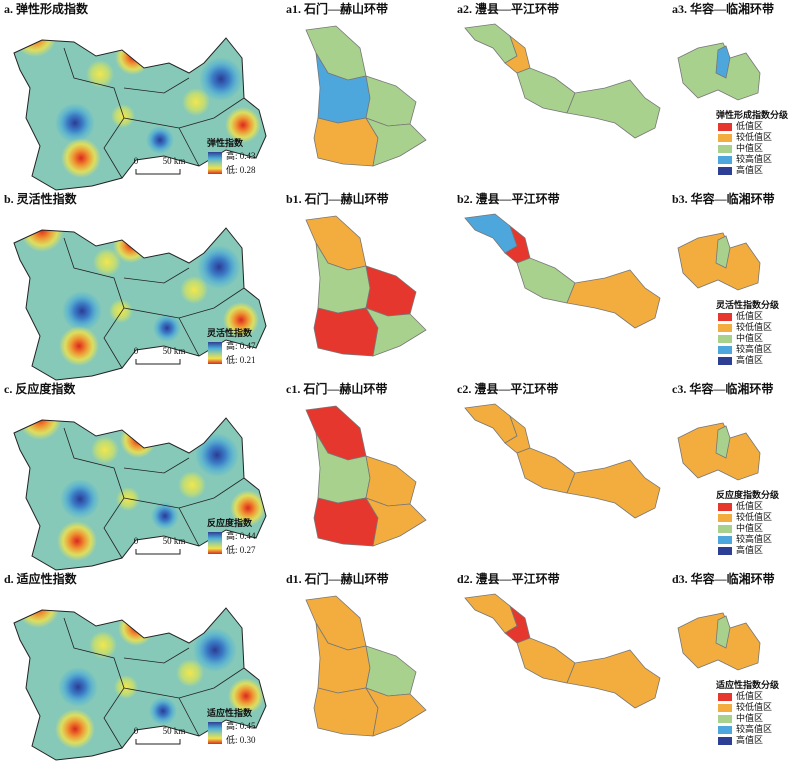 The image size is (800, 763). Describe the element at coordinates (229, 332) in the screenshot. I see `legend-title: 灵活性指数` at that location.